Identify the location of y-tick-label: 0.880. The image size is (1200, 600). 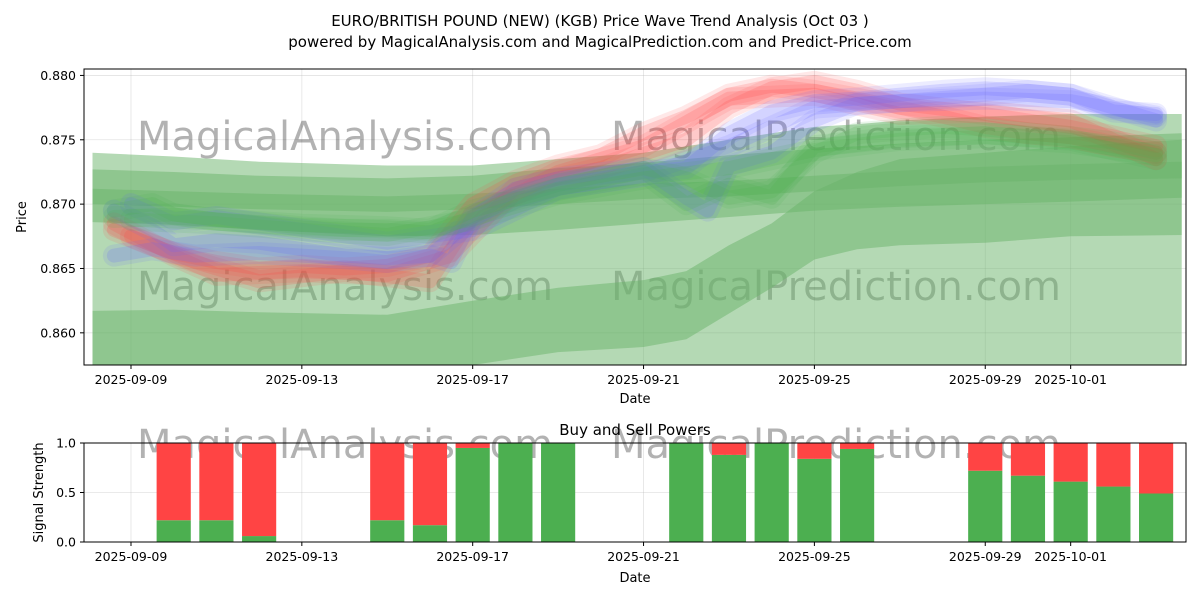
(58, 75).